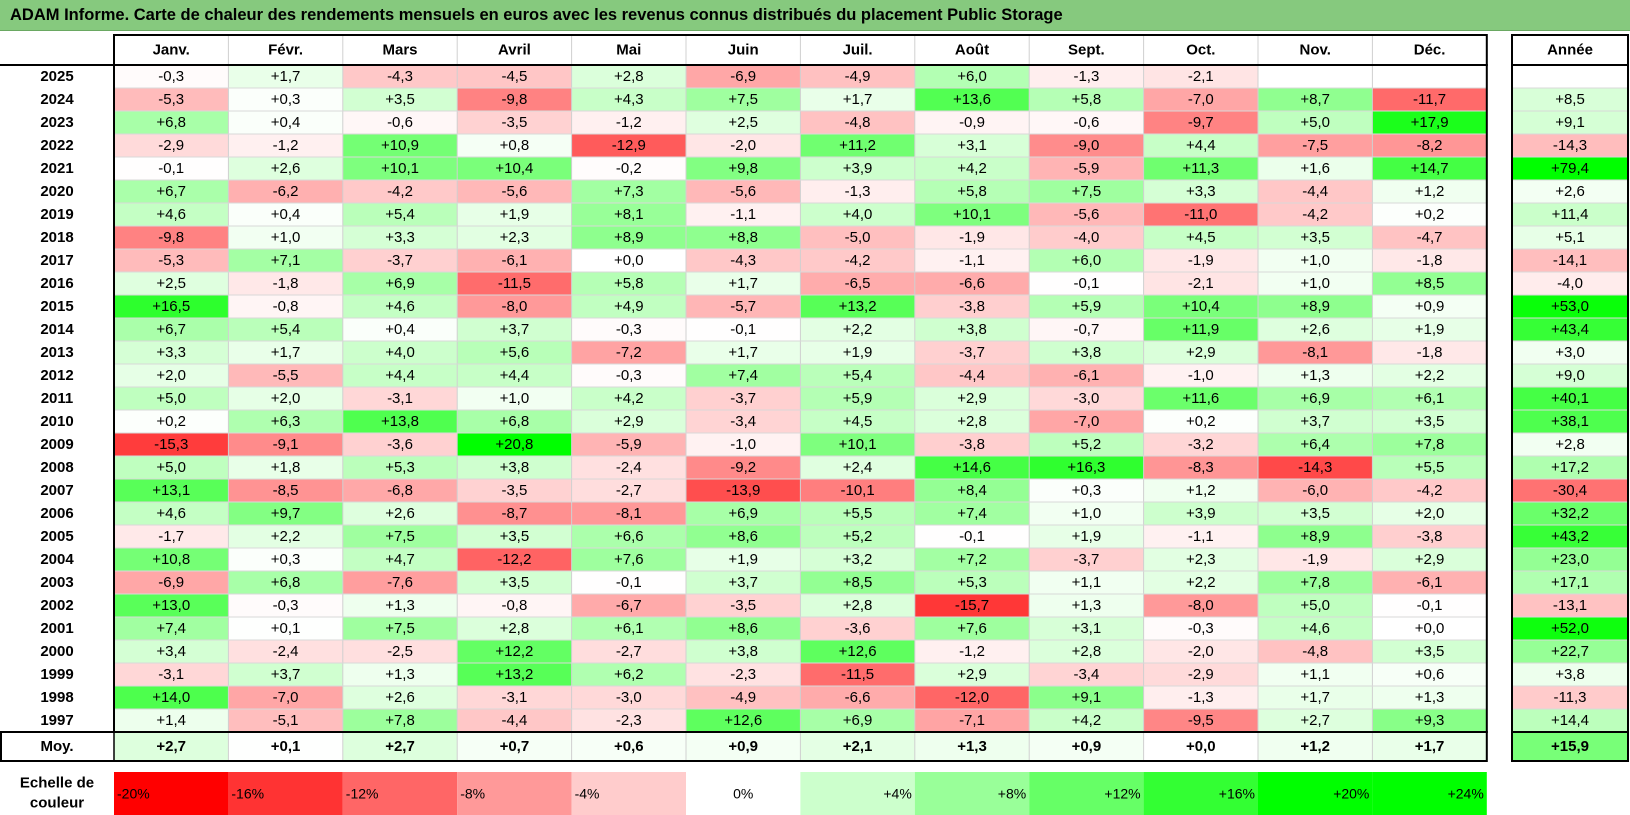  What do you see at coordinates (171, 793) in the screenshot?
I see `scale-swatch` at bounding box center [171, 793].